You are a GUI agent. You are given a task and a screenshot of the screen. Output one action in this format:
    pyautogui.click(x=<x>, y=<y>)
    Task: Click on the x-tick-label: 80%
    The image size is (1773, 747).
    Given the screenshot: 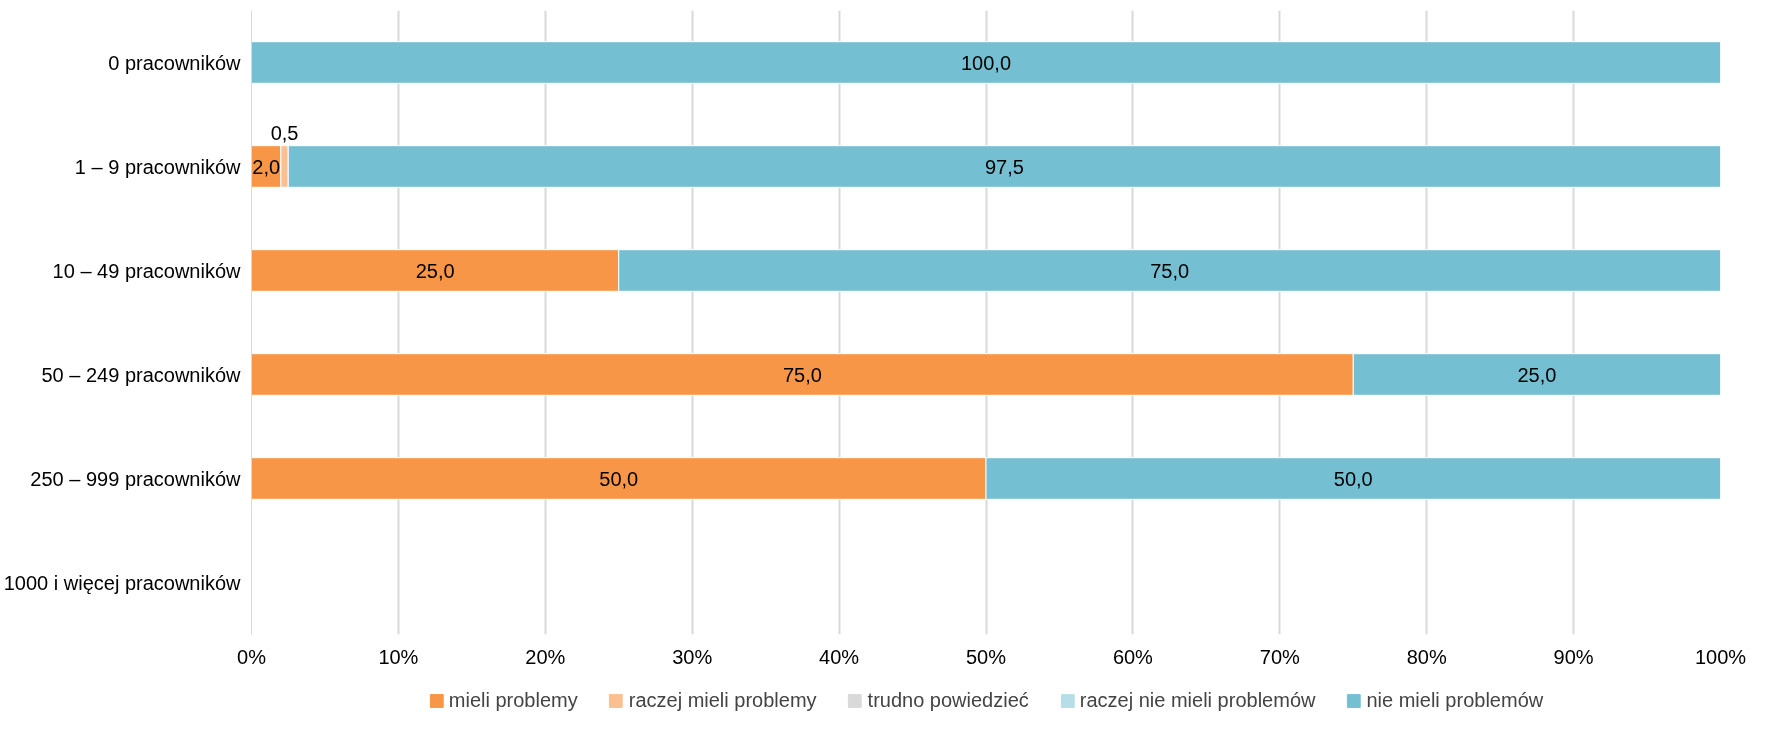 What is the action you would take?
    pyautogui.click(x=1426, y=656)
    